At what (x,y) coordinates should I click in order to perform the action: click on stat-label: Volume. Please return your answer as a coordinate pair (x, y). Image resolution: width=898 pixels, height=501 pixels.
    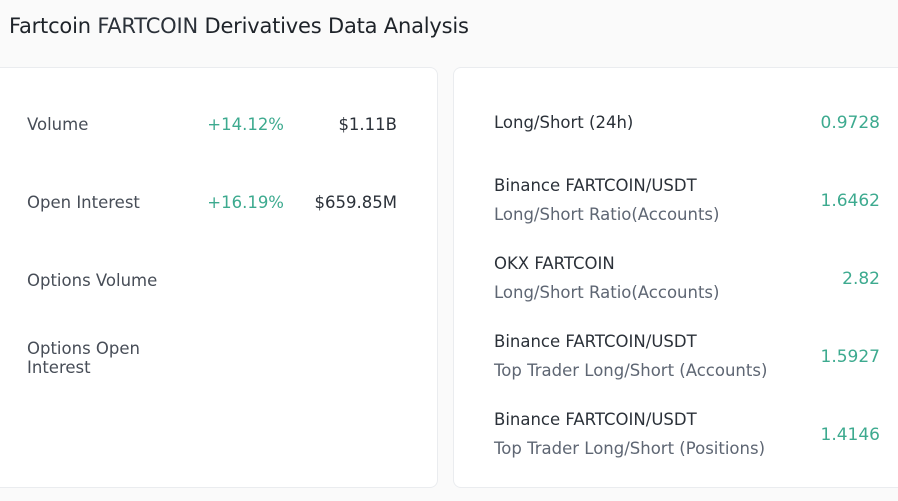
    Looking at the image, I should click on (58, 124).